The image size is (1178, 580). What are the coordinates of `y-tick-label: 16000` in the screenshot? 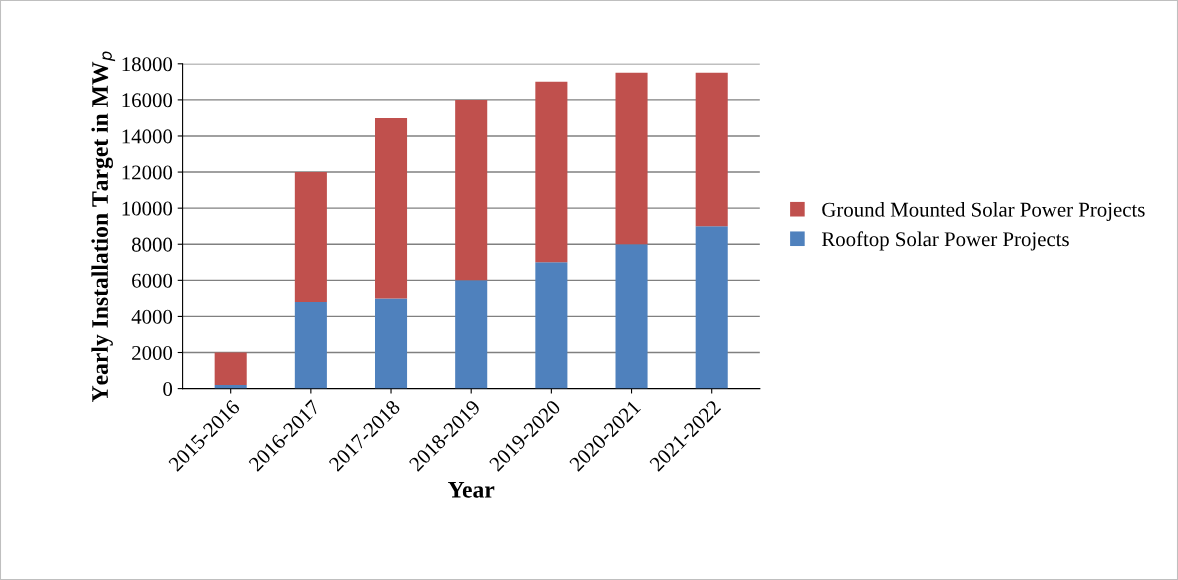 It's located at (147, 100).